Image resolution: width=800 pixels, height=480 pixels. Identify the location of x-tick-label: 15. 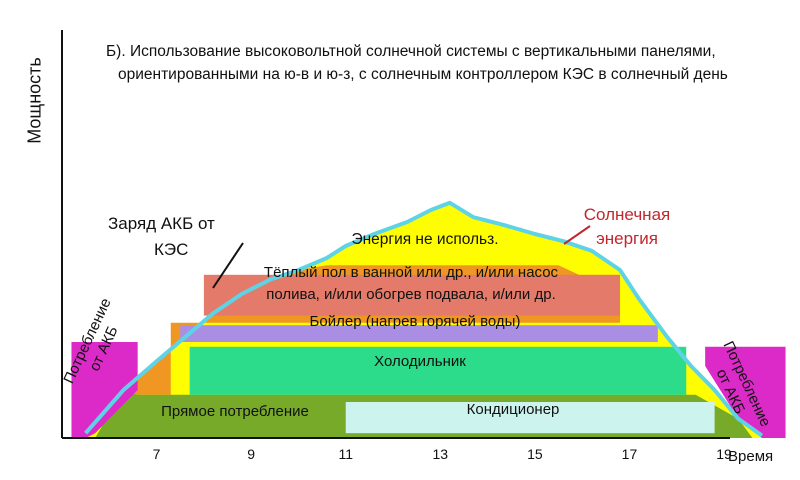
(535, 454).